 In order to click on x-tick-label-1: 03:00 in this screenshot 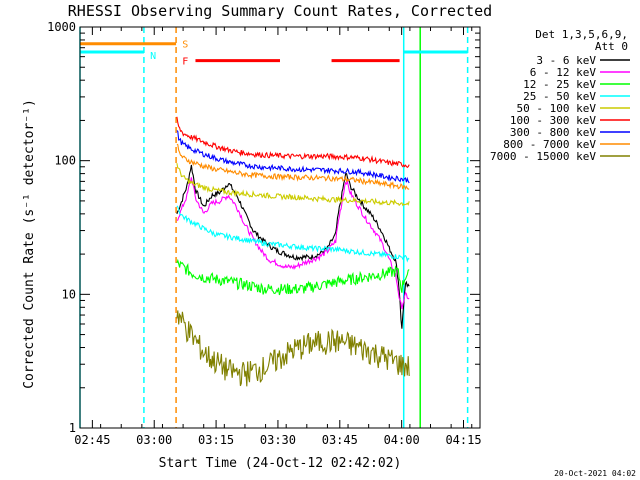, I will do `click(154, 440)`.